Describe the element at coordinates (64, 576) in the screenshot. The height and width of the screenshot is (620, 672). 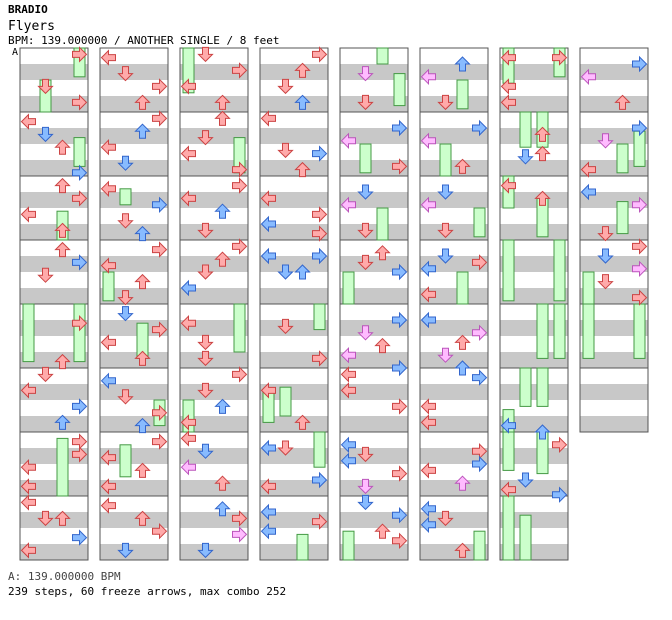
I see `bpm-list: A: 139.000000 BPM` at that location.